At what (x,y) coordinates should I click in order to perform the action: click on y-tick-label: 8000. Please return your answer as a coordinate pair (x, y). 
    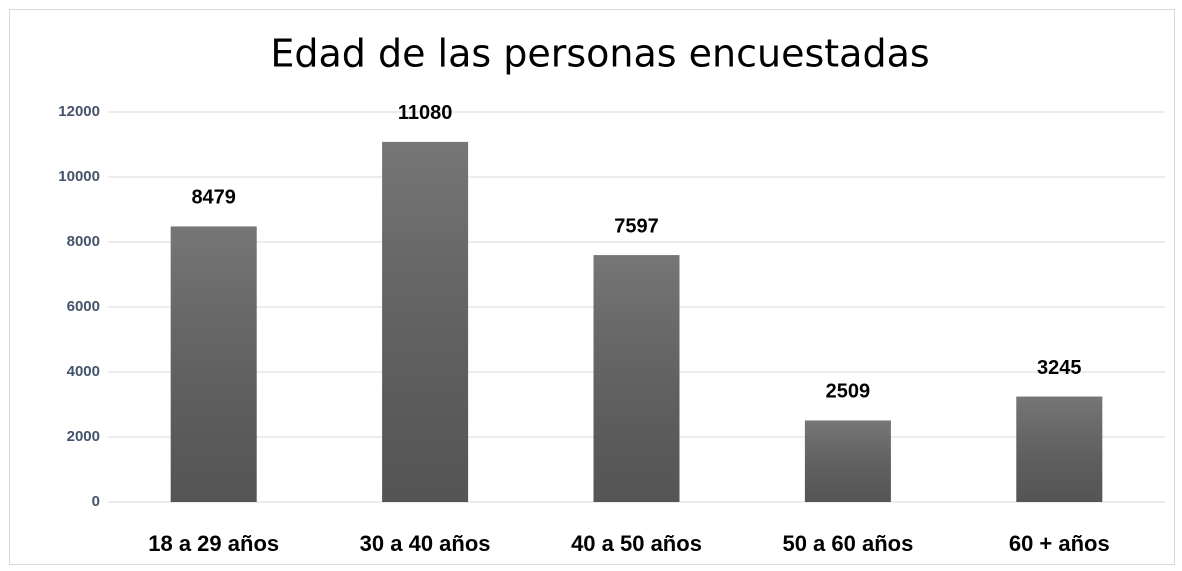
    Looking at the image, I should click on (83, 241).